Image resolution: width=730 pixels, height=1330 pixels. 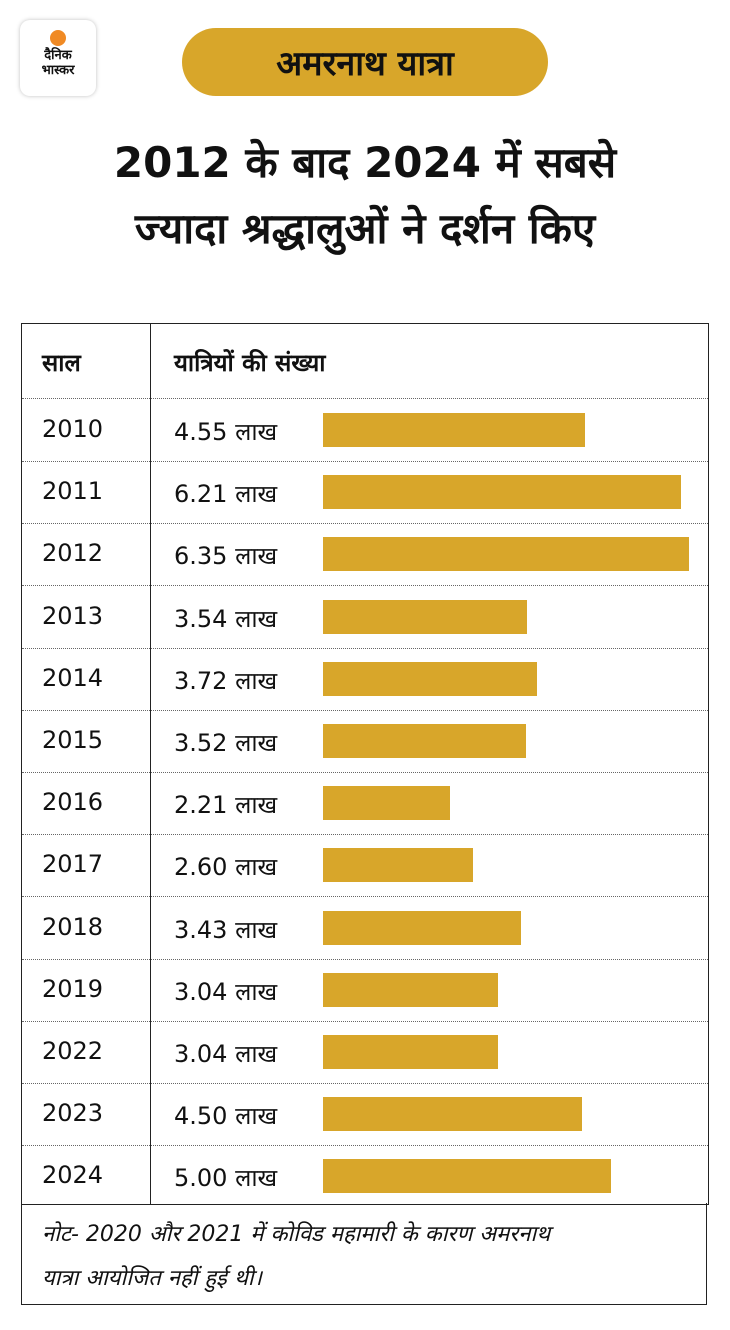 I want to click on topic-tag: अमरनाथ यात्रा, so click(x=365, y=62).